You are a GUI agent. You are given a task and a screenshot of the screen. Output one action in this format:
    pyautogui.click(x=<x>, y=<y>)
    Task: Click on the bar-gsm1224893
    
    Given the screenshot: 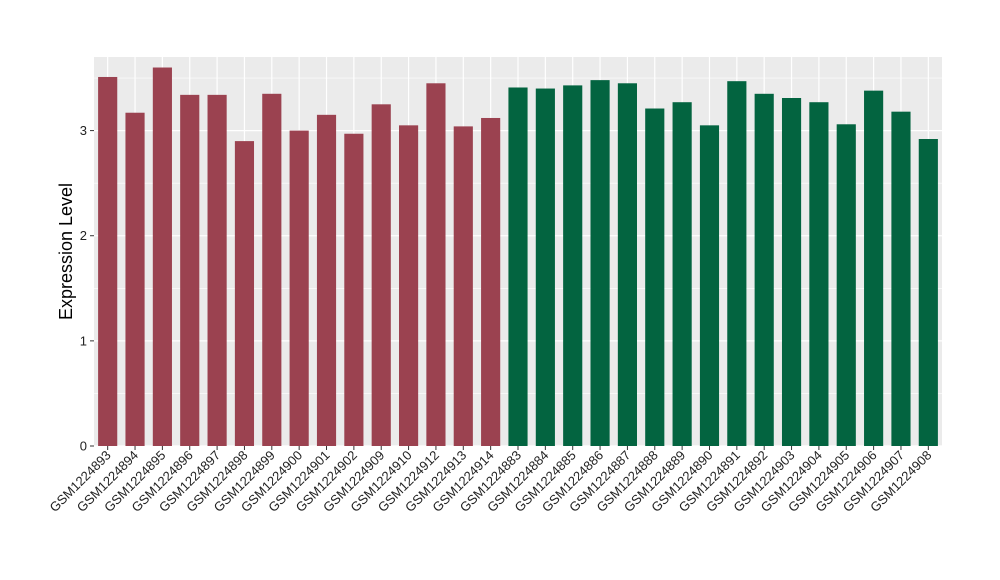 What is the action you would take?
    pyautogui.click(x=108, y=261)
    